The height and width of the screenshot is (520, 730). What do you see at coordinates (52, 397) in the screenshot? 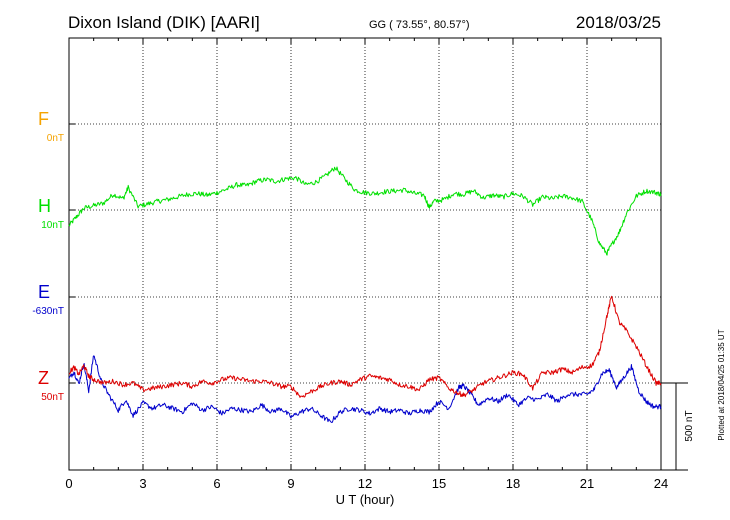
I see `baseline-label-Z: 50nT` at bounding box center [52, 397].